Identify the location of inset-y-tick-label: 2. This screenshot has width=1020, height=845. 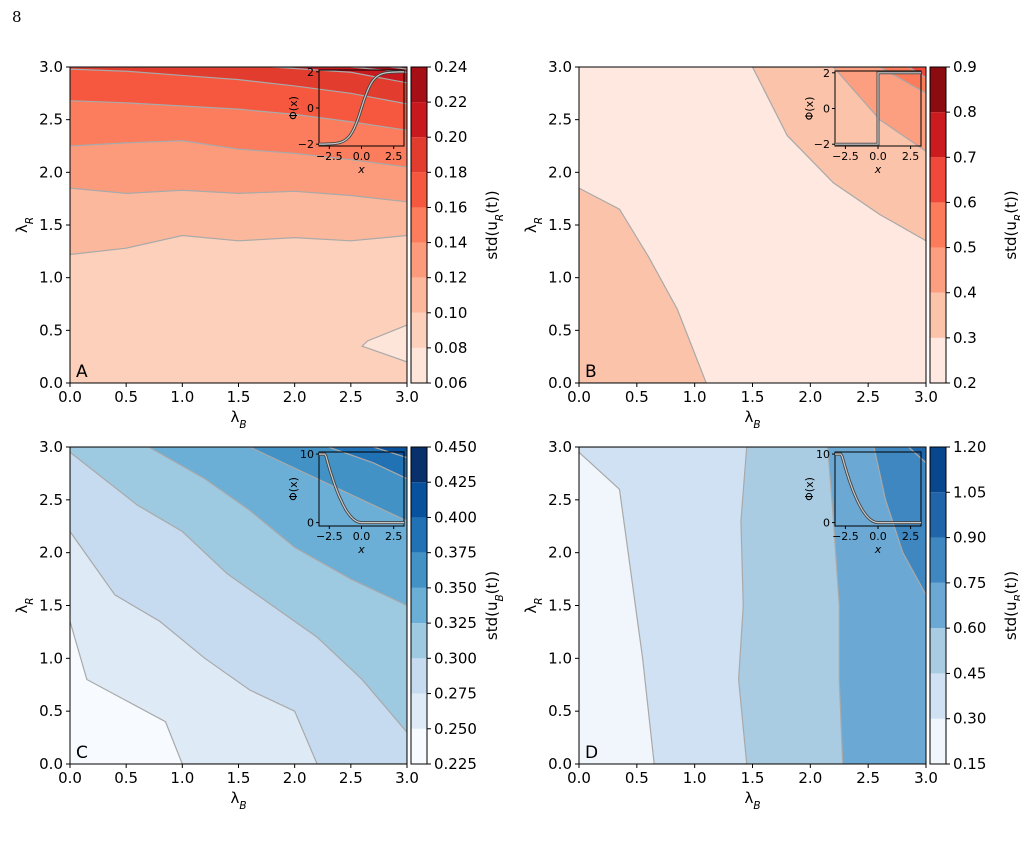
(310, 72).